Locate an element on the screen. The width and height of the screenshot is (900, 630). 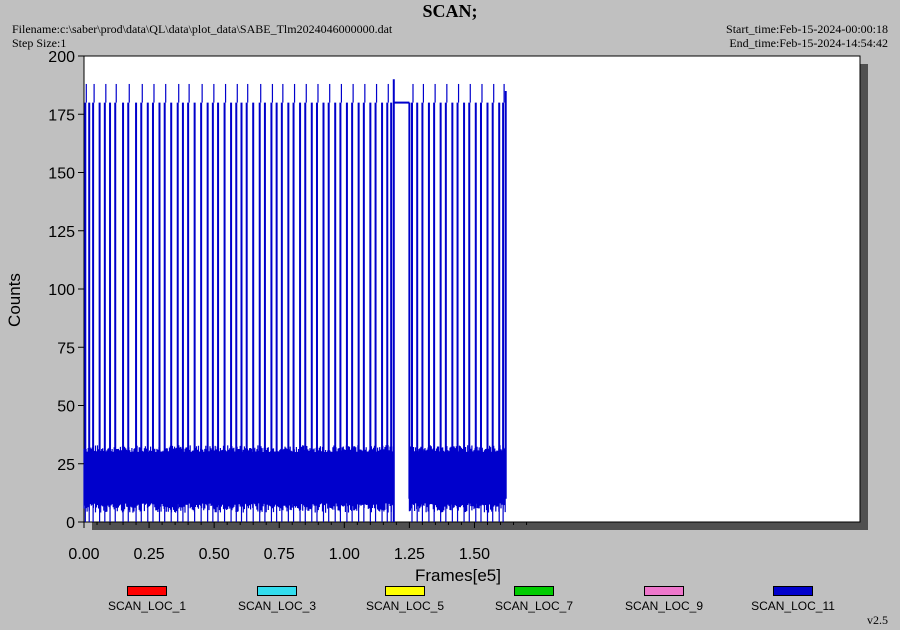
legend-label: SCAN_LOC_11 is located at coordinates (793, 606).